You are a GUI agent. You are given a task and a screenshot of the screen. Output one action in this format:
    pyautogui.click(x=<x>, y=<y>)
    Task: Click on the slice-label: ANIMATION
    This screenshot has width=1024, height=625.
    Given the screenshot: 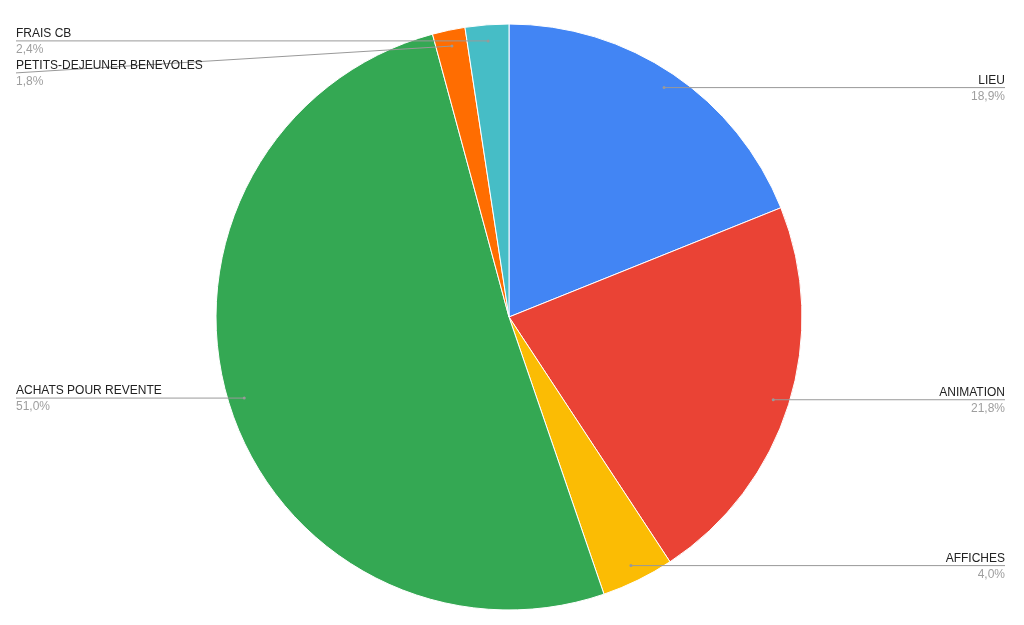 What is the action you would take?
    pyautogui.click(x=972, y=391)
    